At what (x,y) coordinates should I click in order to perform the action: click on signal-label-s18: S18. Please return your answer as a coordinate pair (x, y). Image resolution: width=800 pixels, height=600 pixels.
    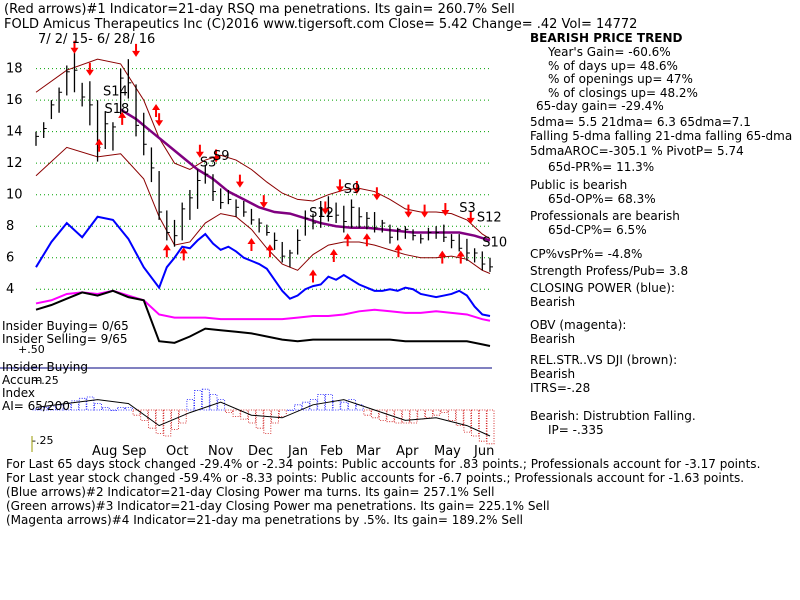
    Looking at the image, I should click on (116, 109).